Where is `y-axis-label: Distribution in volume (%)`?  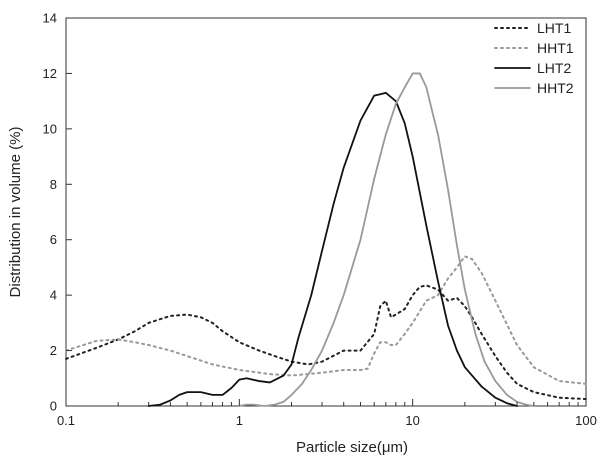
y-axis-label: Distribution in volume (%) is located at coordinates (15, 212).